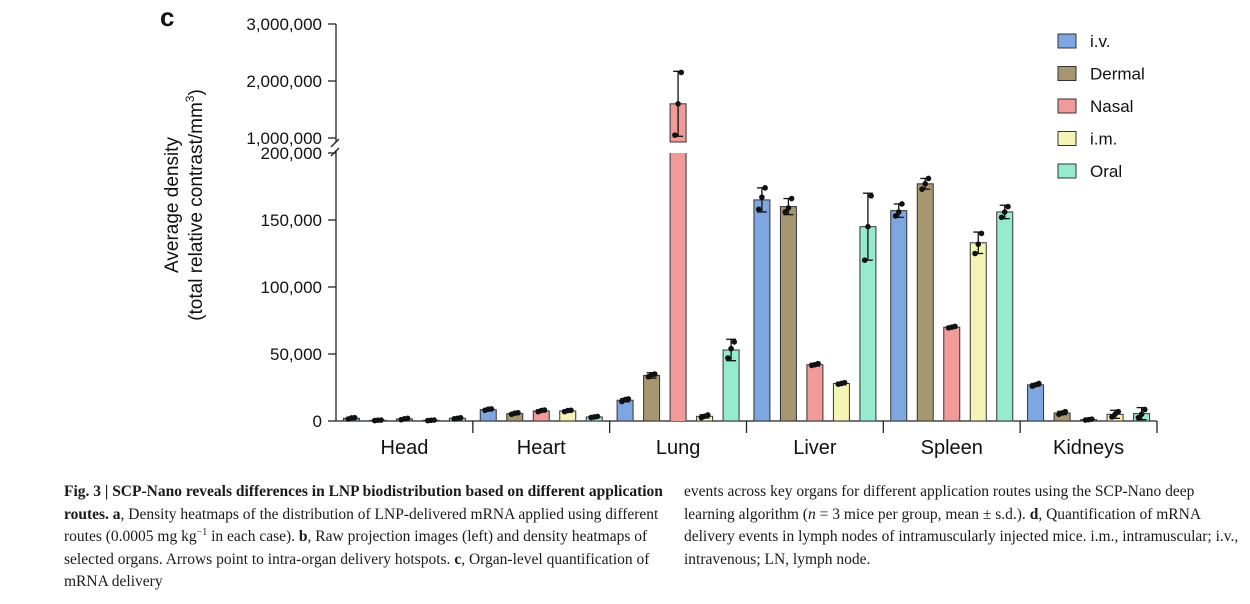 This screenshot has height=604, width=1250. I want to click on legend-label: i.v., so click(1100, 41).